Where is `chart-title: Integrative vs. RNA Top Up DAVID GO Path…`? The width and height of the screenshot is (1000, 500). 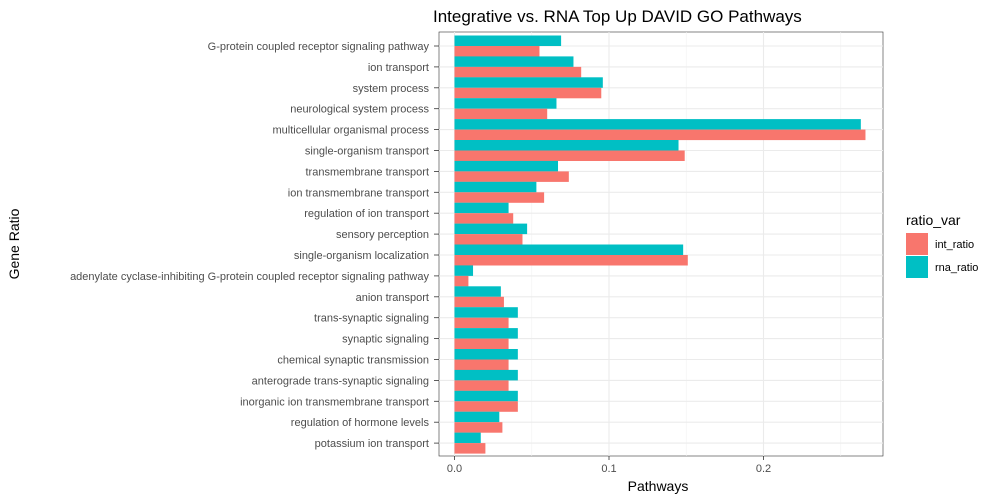 chart-title: Integrative vs. RNA Top Up DAVID GO Path… is located at coordinates (617, 16).